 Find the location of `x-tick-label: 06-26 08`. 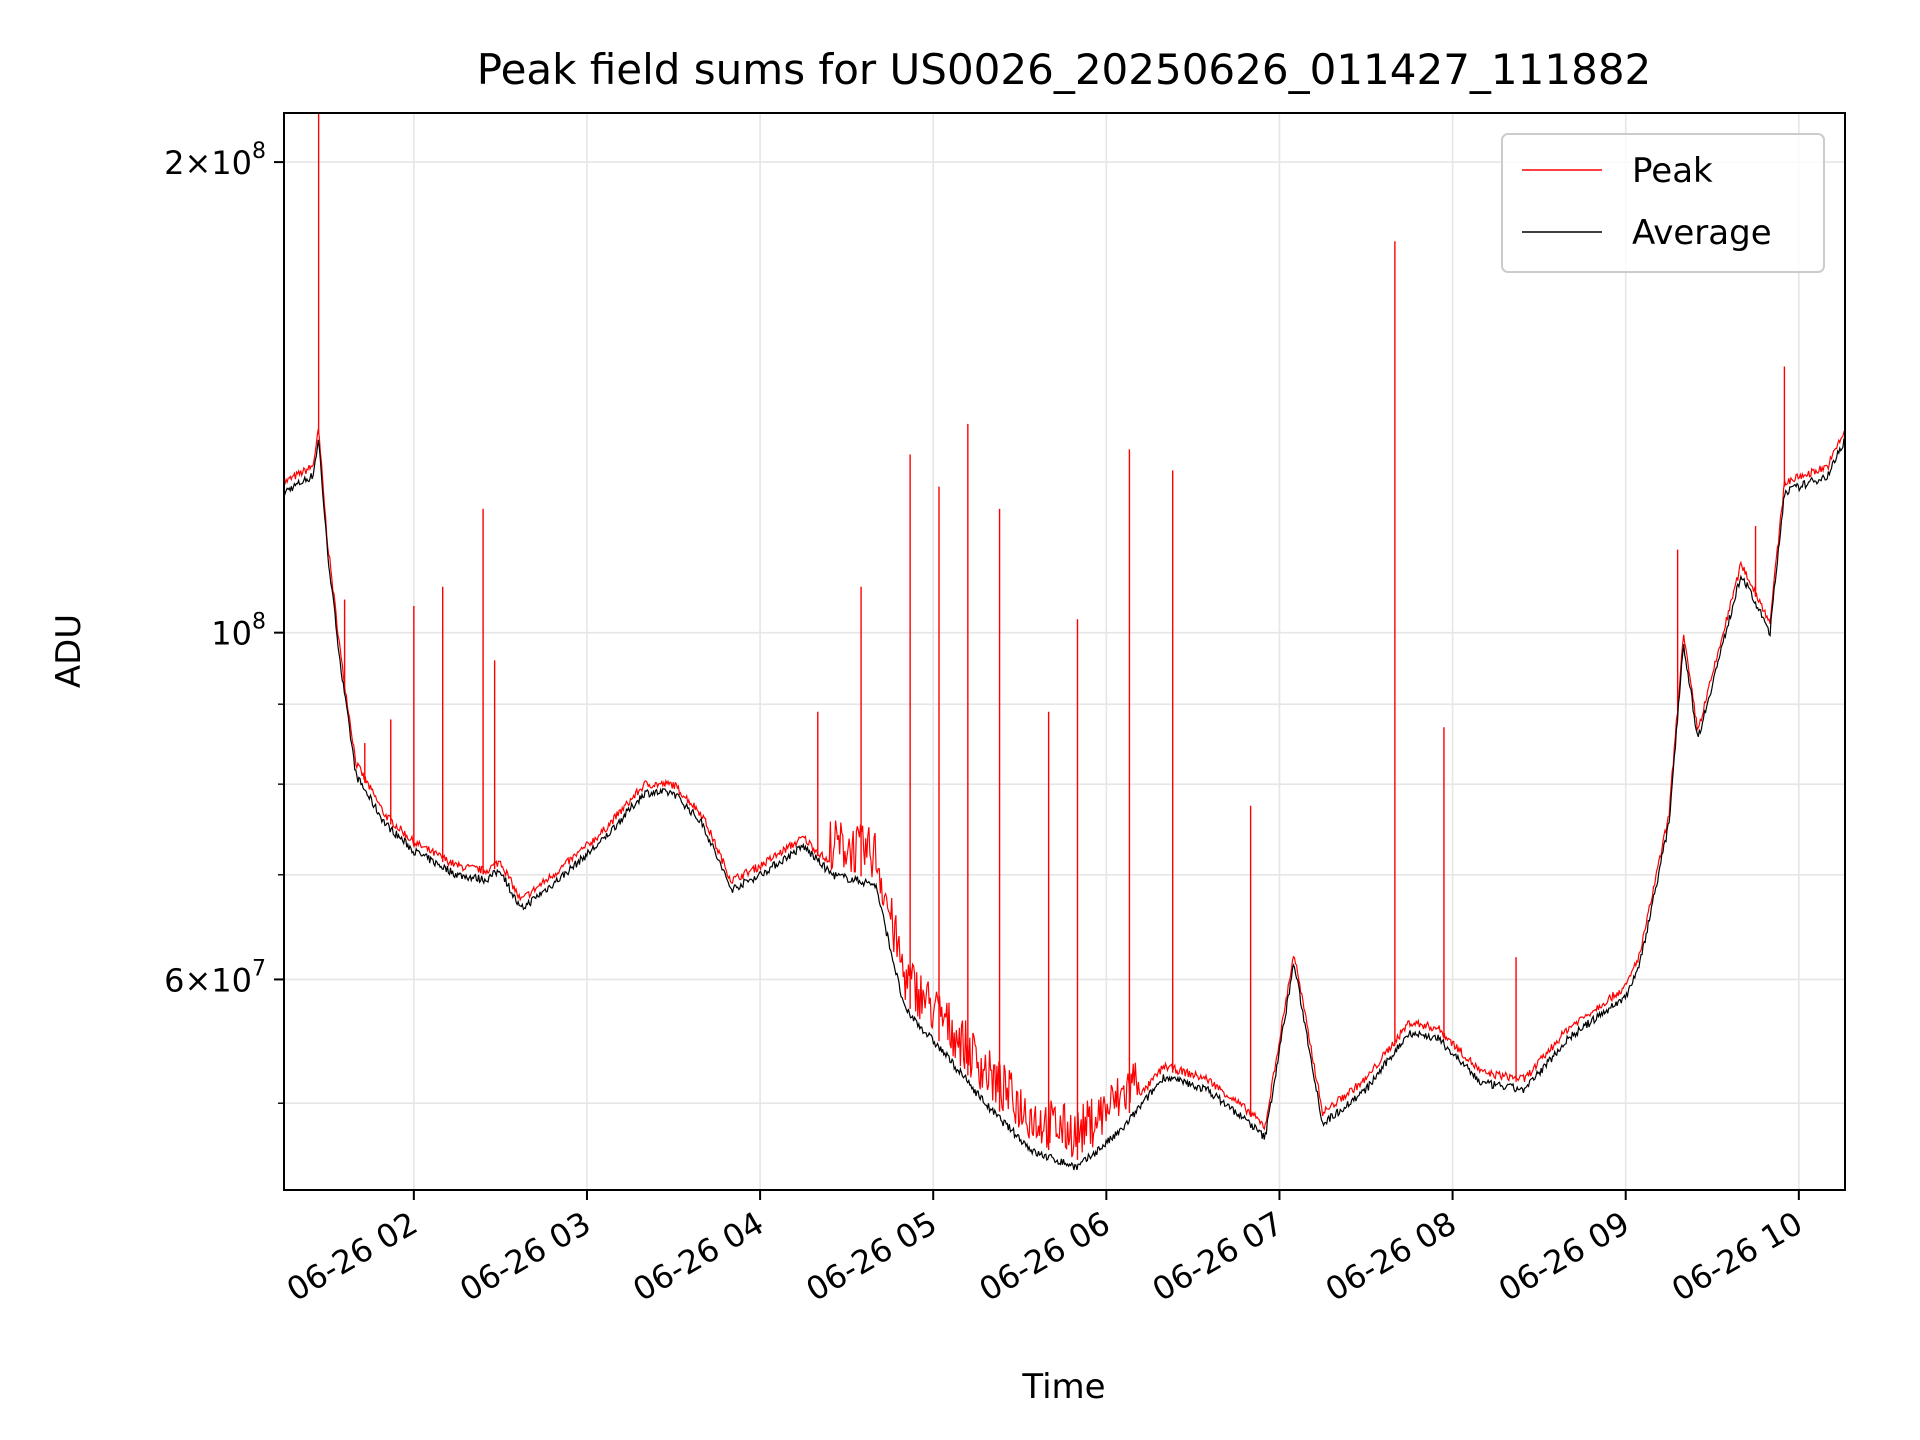

x-tick-label: 06-26 08 is located at coordinates (1391, 1256).